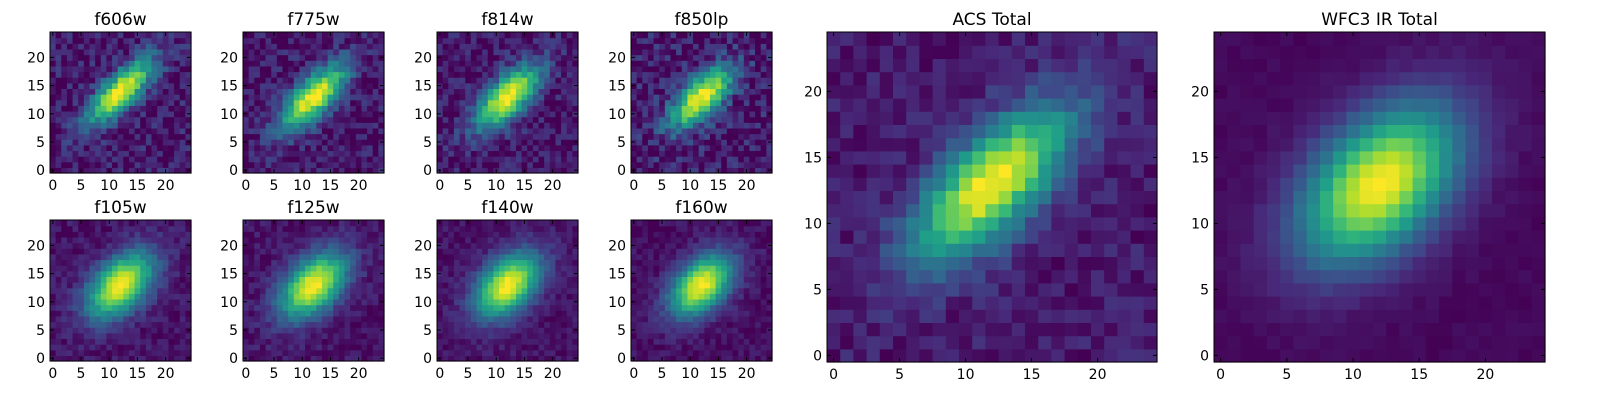 Image resolution: width=1600 pixels, height=400 pixels. I want to click on x-tick-label: 20, so click(553, 186).